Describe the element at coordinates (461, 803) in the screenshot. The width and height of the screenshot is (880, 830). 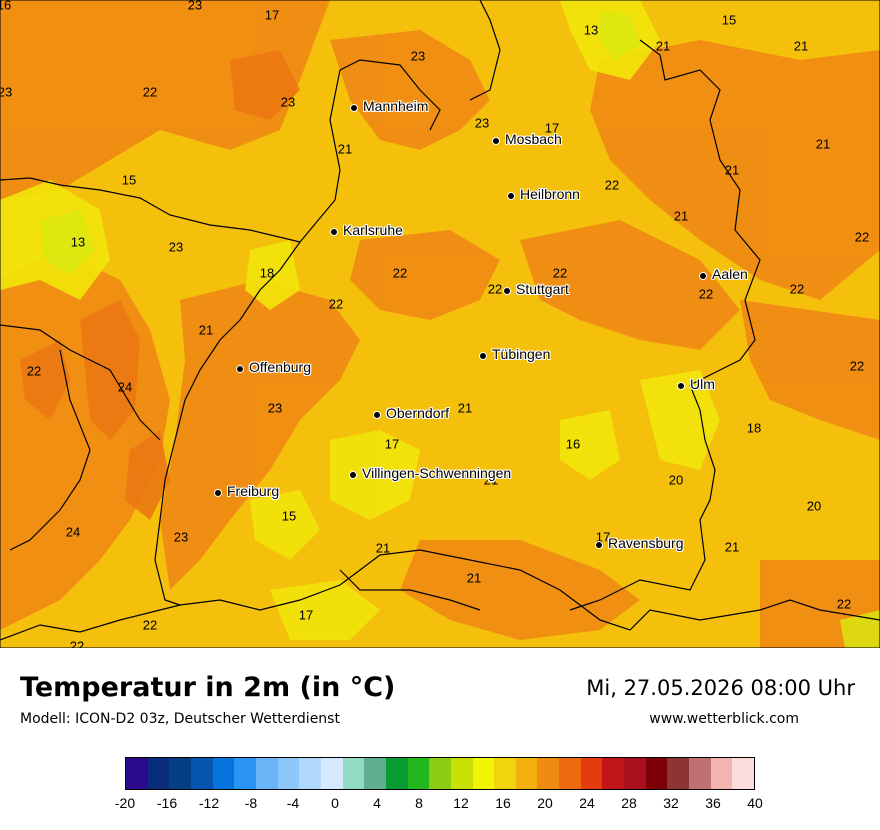
I see `color-scale-tick-label: 12` at that location.